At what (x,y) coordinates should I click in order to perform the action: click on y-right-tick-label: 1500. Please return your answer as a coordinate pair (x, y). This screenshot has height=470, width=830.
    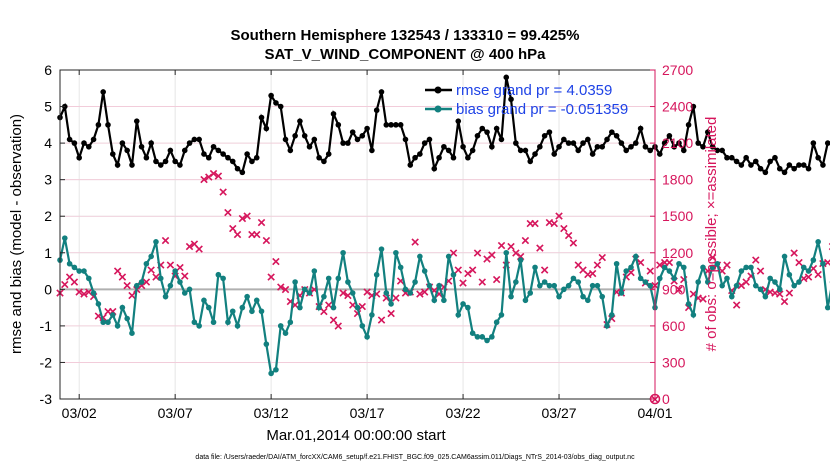
    Looking at the image, I should click on (677, 216).